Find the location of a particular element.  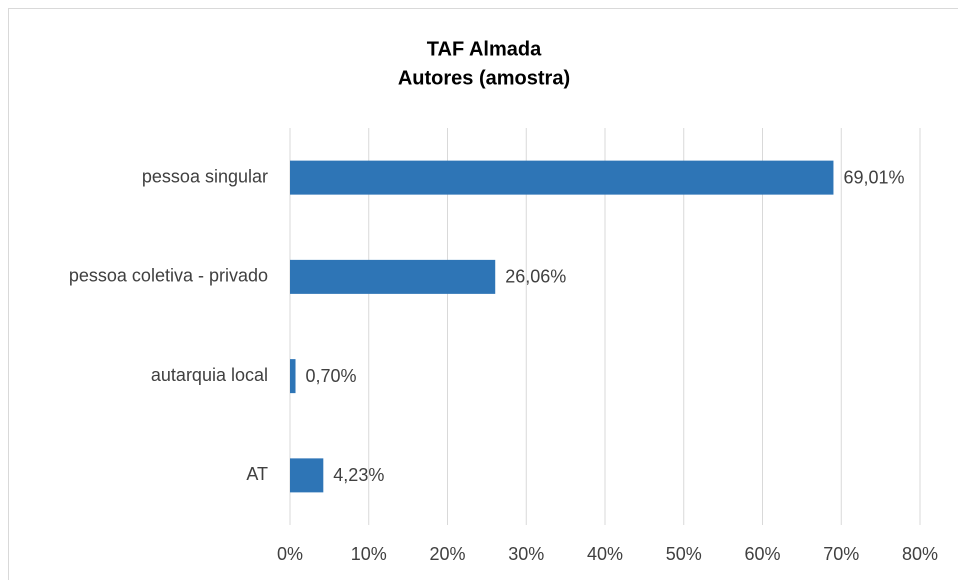

x-tick-label: 20% is located at coordinates (447, 554).